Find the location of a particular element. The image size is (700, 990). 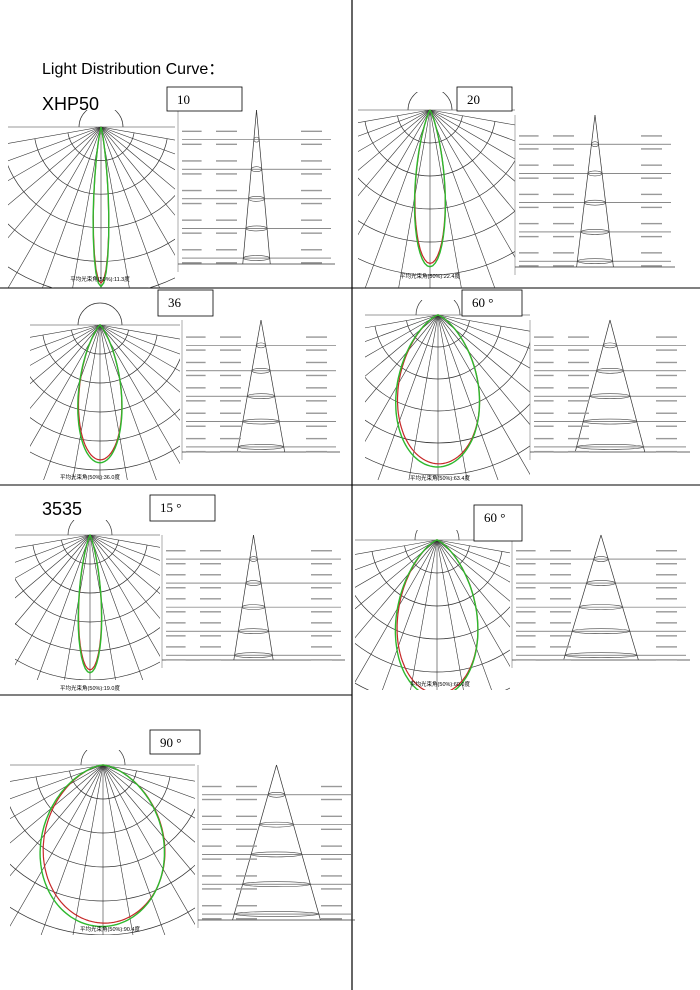

page-title: Light Distribution Curve： is located at coordinates (133, 69).